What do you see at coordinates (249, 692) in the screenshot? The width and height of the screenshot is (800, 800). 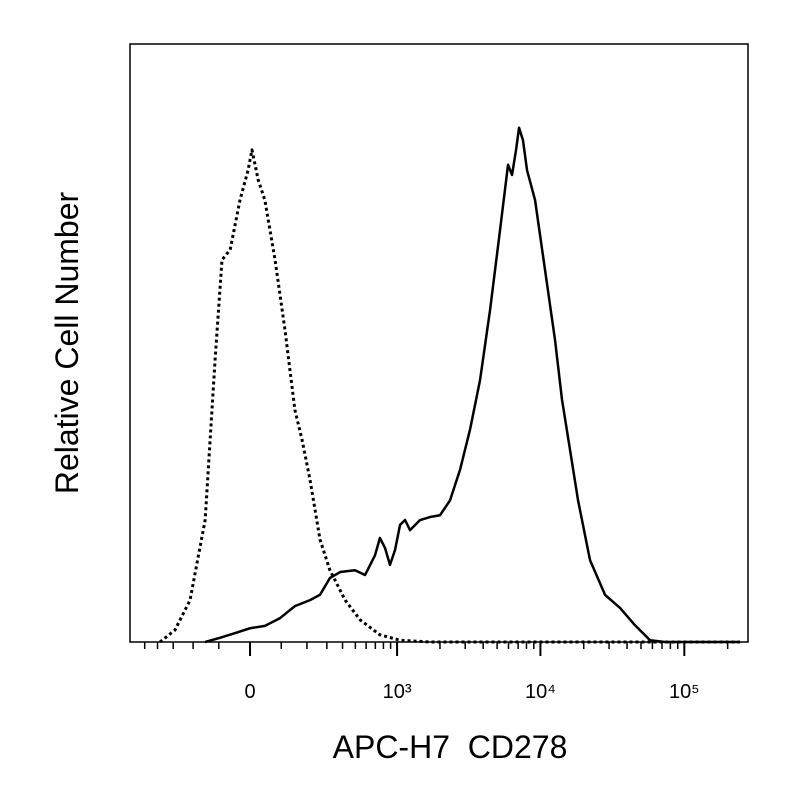 I see `x-tick-label: 0` at bounding box center [249, 692].